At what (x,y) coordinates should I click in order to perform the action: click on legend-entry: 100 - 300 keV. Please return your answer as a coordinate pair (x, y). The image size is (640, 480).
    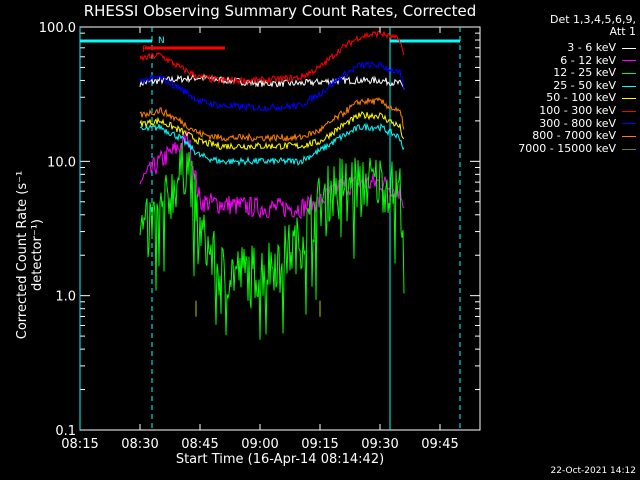
    Looking at the image, I should click on (561, 110).